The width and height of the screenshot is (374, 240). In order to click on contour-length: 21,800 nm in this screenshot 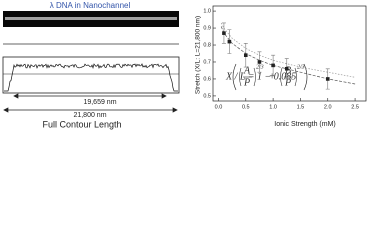, I will do `click(89, 115)`.